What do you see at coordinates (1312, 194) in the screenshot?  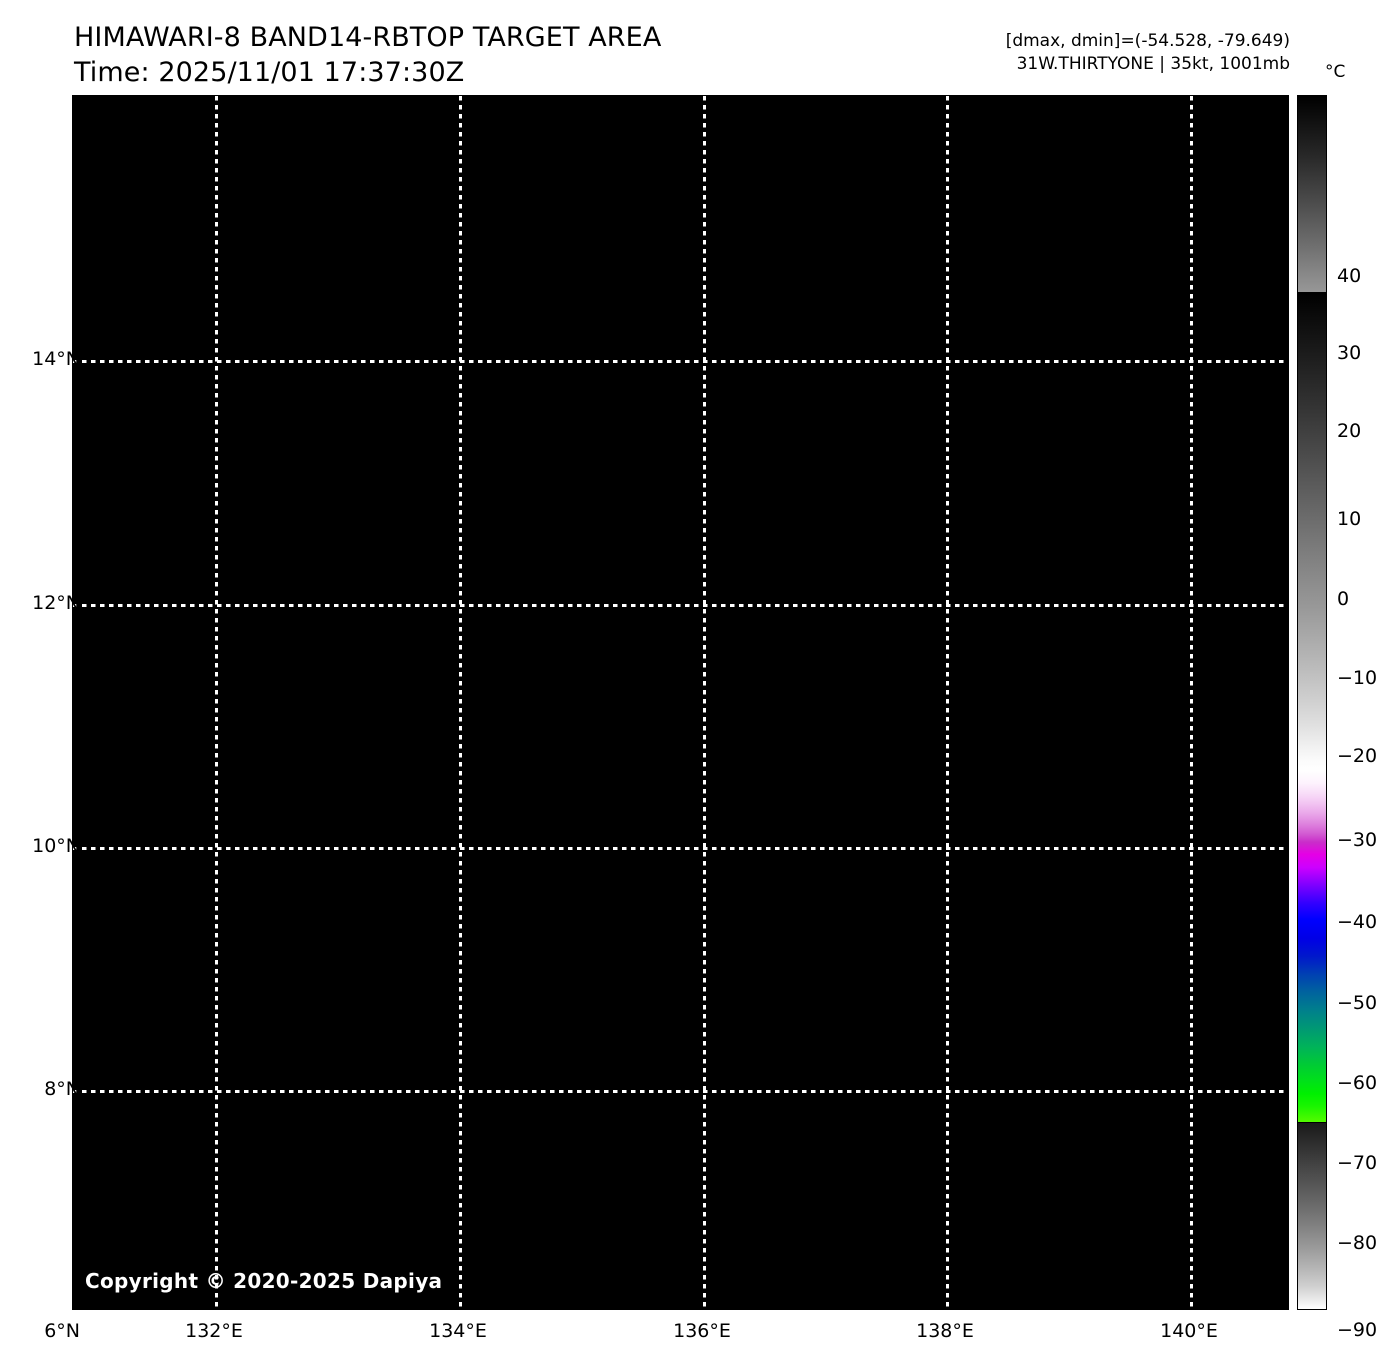 I see `colorbar-segment-warm` at bounding box center [1312, 194].